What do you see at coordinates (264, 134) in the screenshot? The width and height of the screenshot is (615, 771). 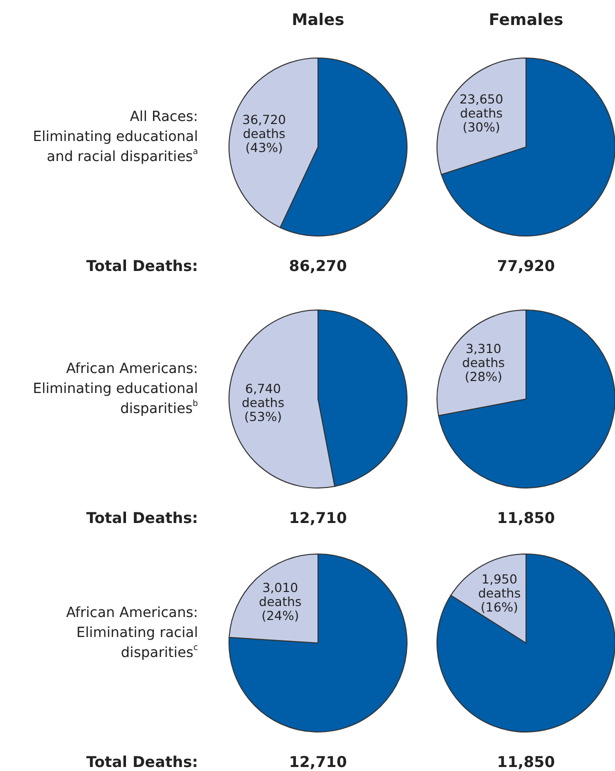 I see `data-label: 36,720 deaths (43%)` at bounding box center [264, 134].